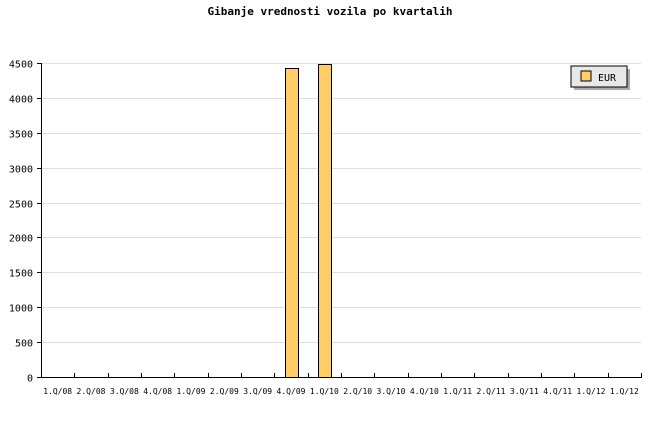 This screenshot has height=440, width=660. What do you see at coordinates (30, 379) in the screenshot?
I see `y-tick-label: 0` at bounding box center [30, 379].